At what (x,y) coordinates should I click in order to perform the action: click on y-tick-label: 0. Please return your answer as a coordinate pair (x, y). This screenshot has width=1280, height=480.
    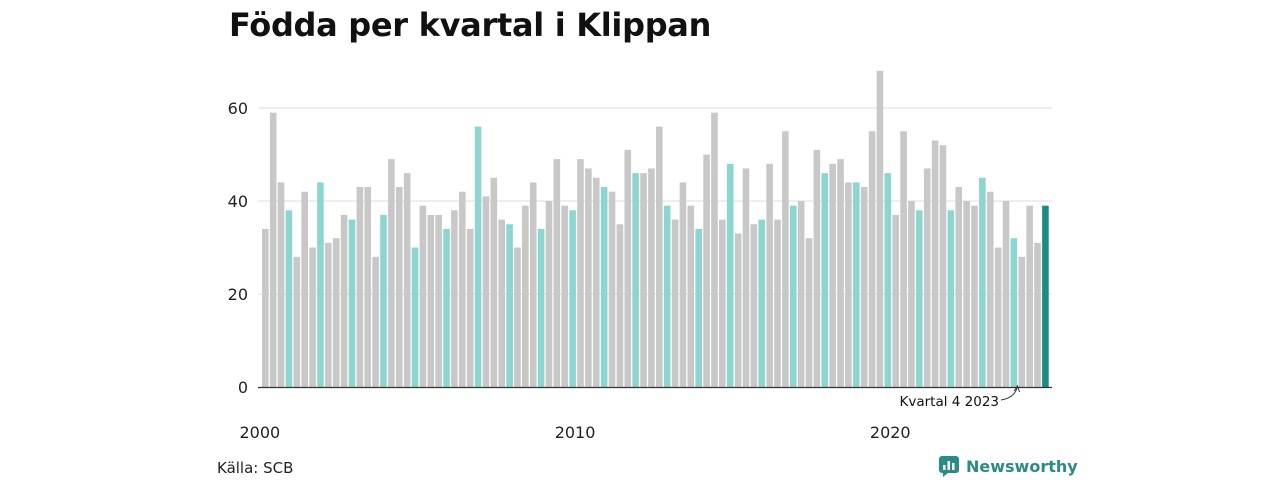
    Looking at the image, I should click on (243, 387).